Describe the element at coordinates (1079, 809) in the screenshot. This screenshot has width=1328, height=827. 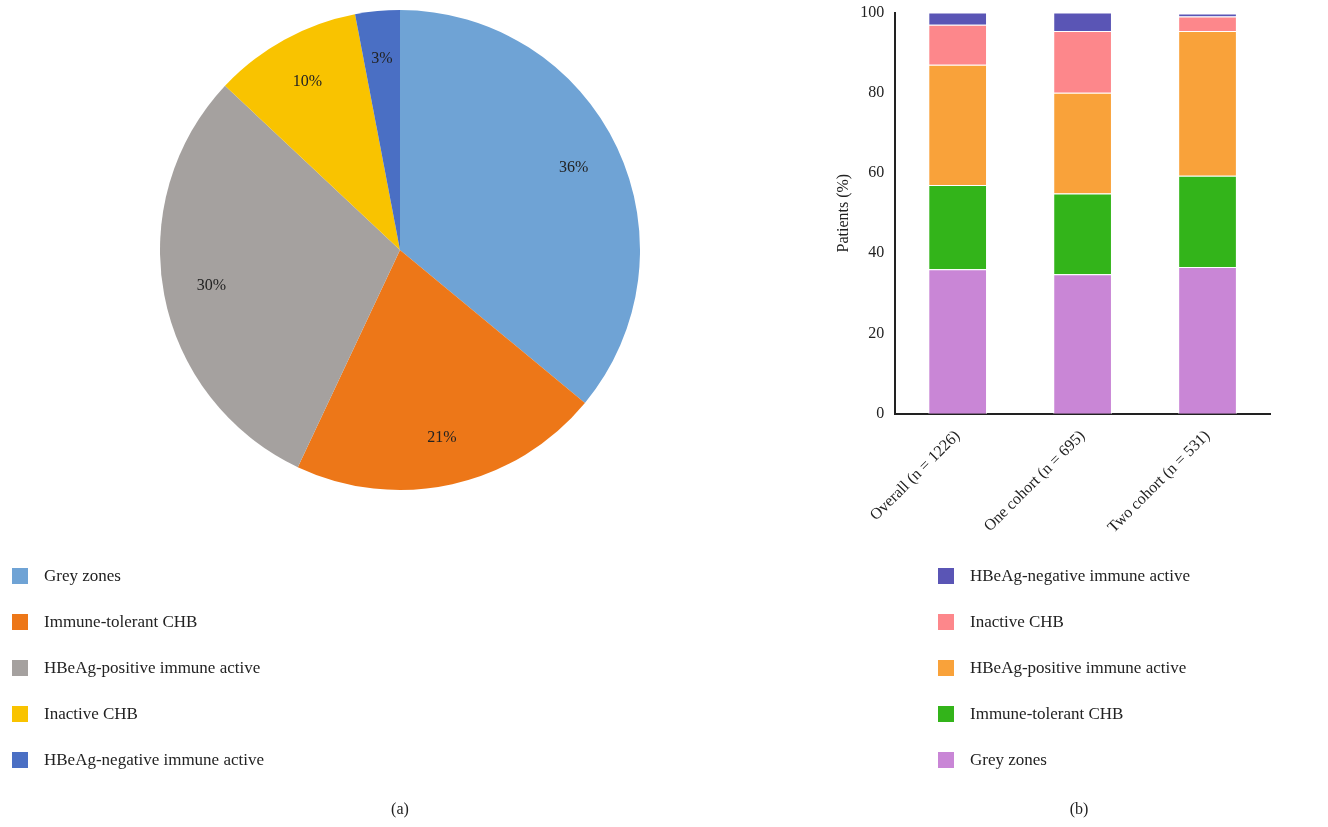
I see `text: (b)` at that location.